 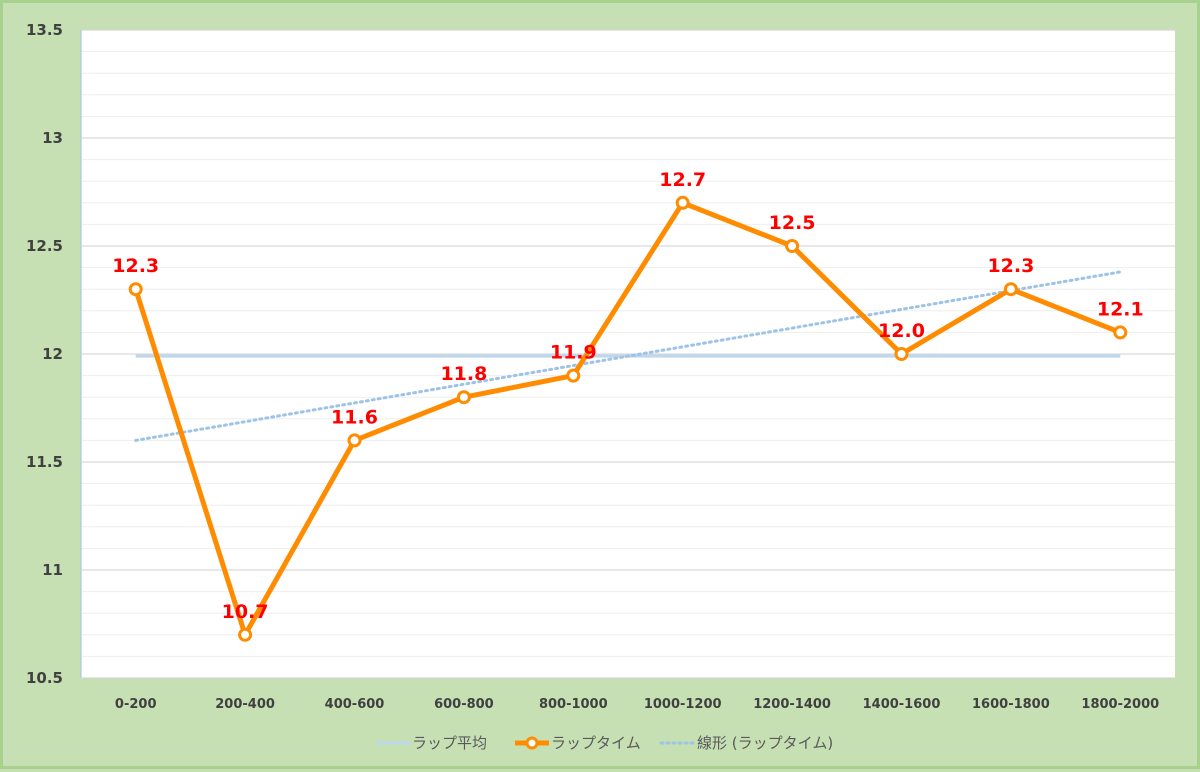 What do you see at coordinates (596, 743) in the screenshot?
I see `legend-label: ラップタイム` at bounding box center [596, 743].